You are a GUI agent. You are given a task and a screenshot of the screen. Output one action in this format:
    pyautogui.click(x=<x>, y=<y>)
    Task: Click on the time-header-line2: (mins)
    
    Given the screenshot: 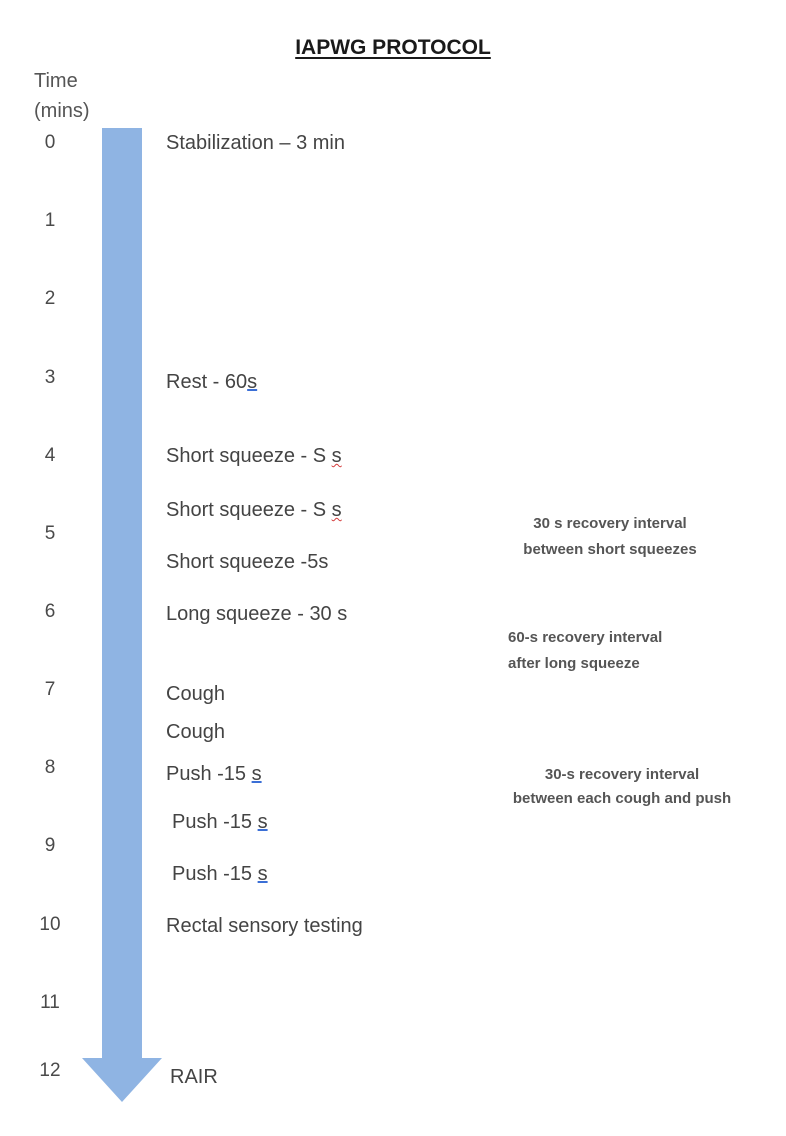 What is the action you would take?
    pyautogui.click(x=62, y=111)
    